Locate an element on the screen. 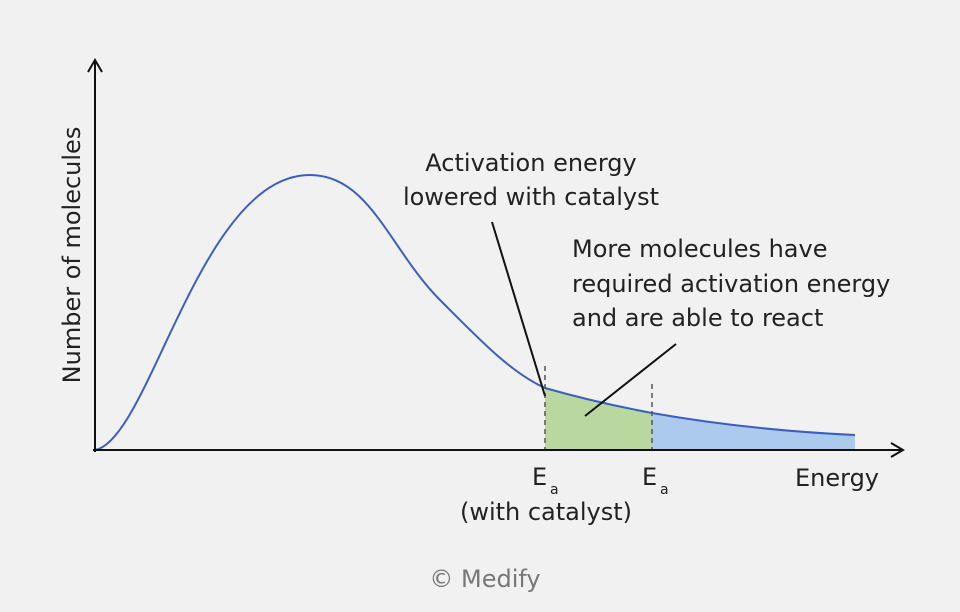 Image resolution: width=960 pixels, height=612 pixels. annotation-line: required activation energy is located at coordinates (731, 284).